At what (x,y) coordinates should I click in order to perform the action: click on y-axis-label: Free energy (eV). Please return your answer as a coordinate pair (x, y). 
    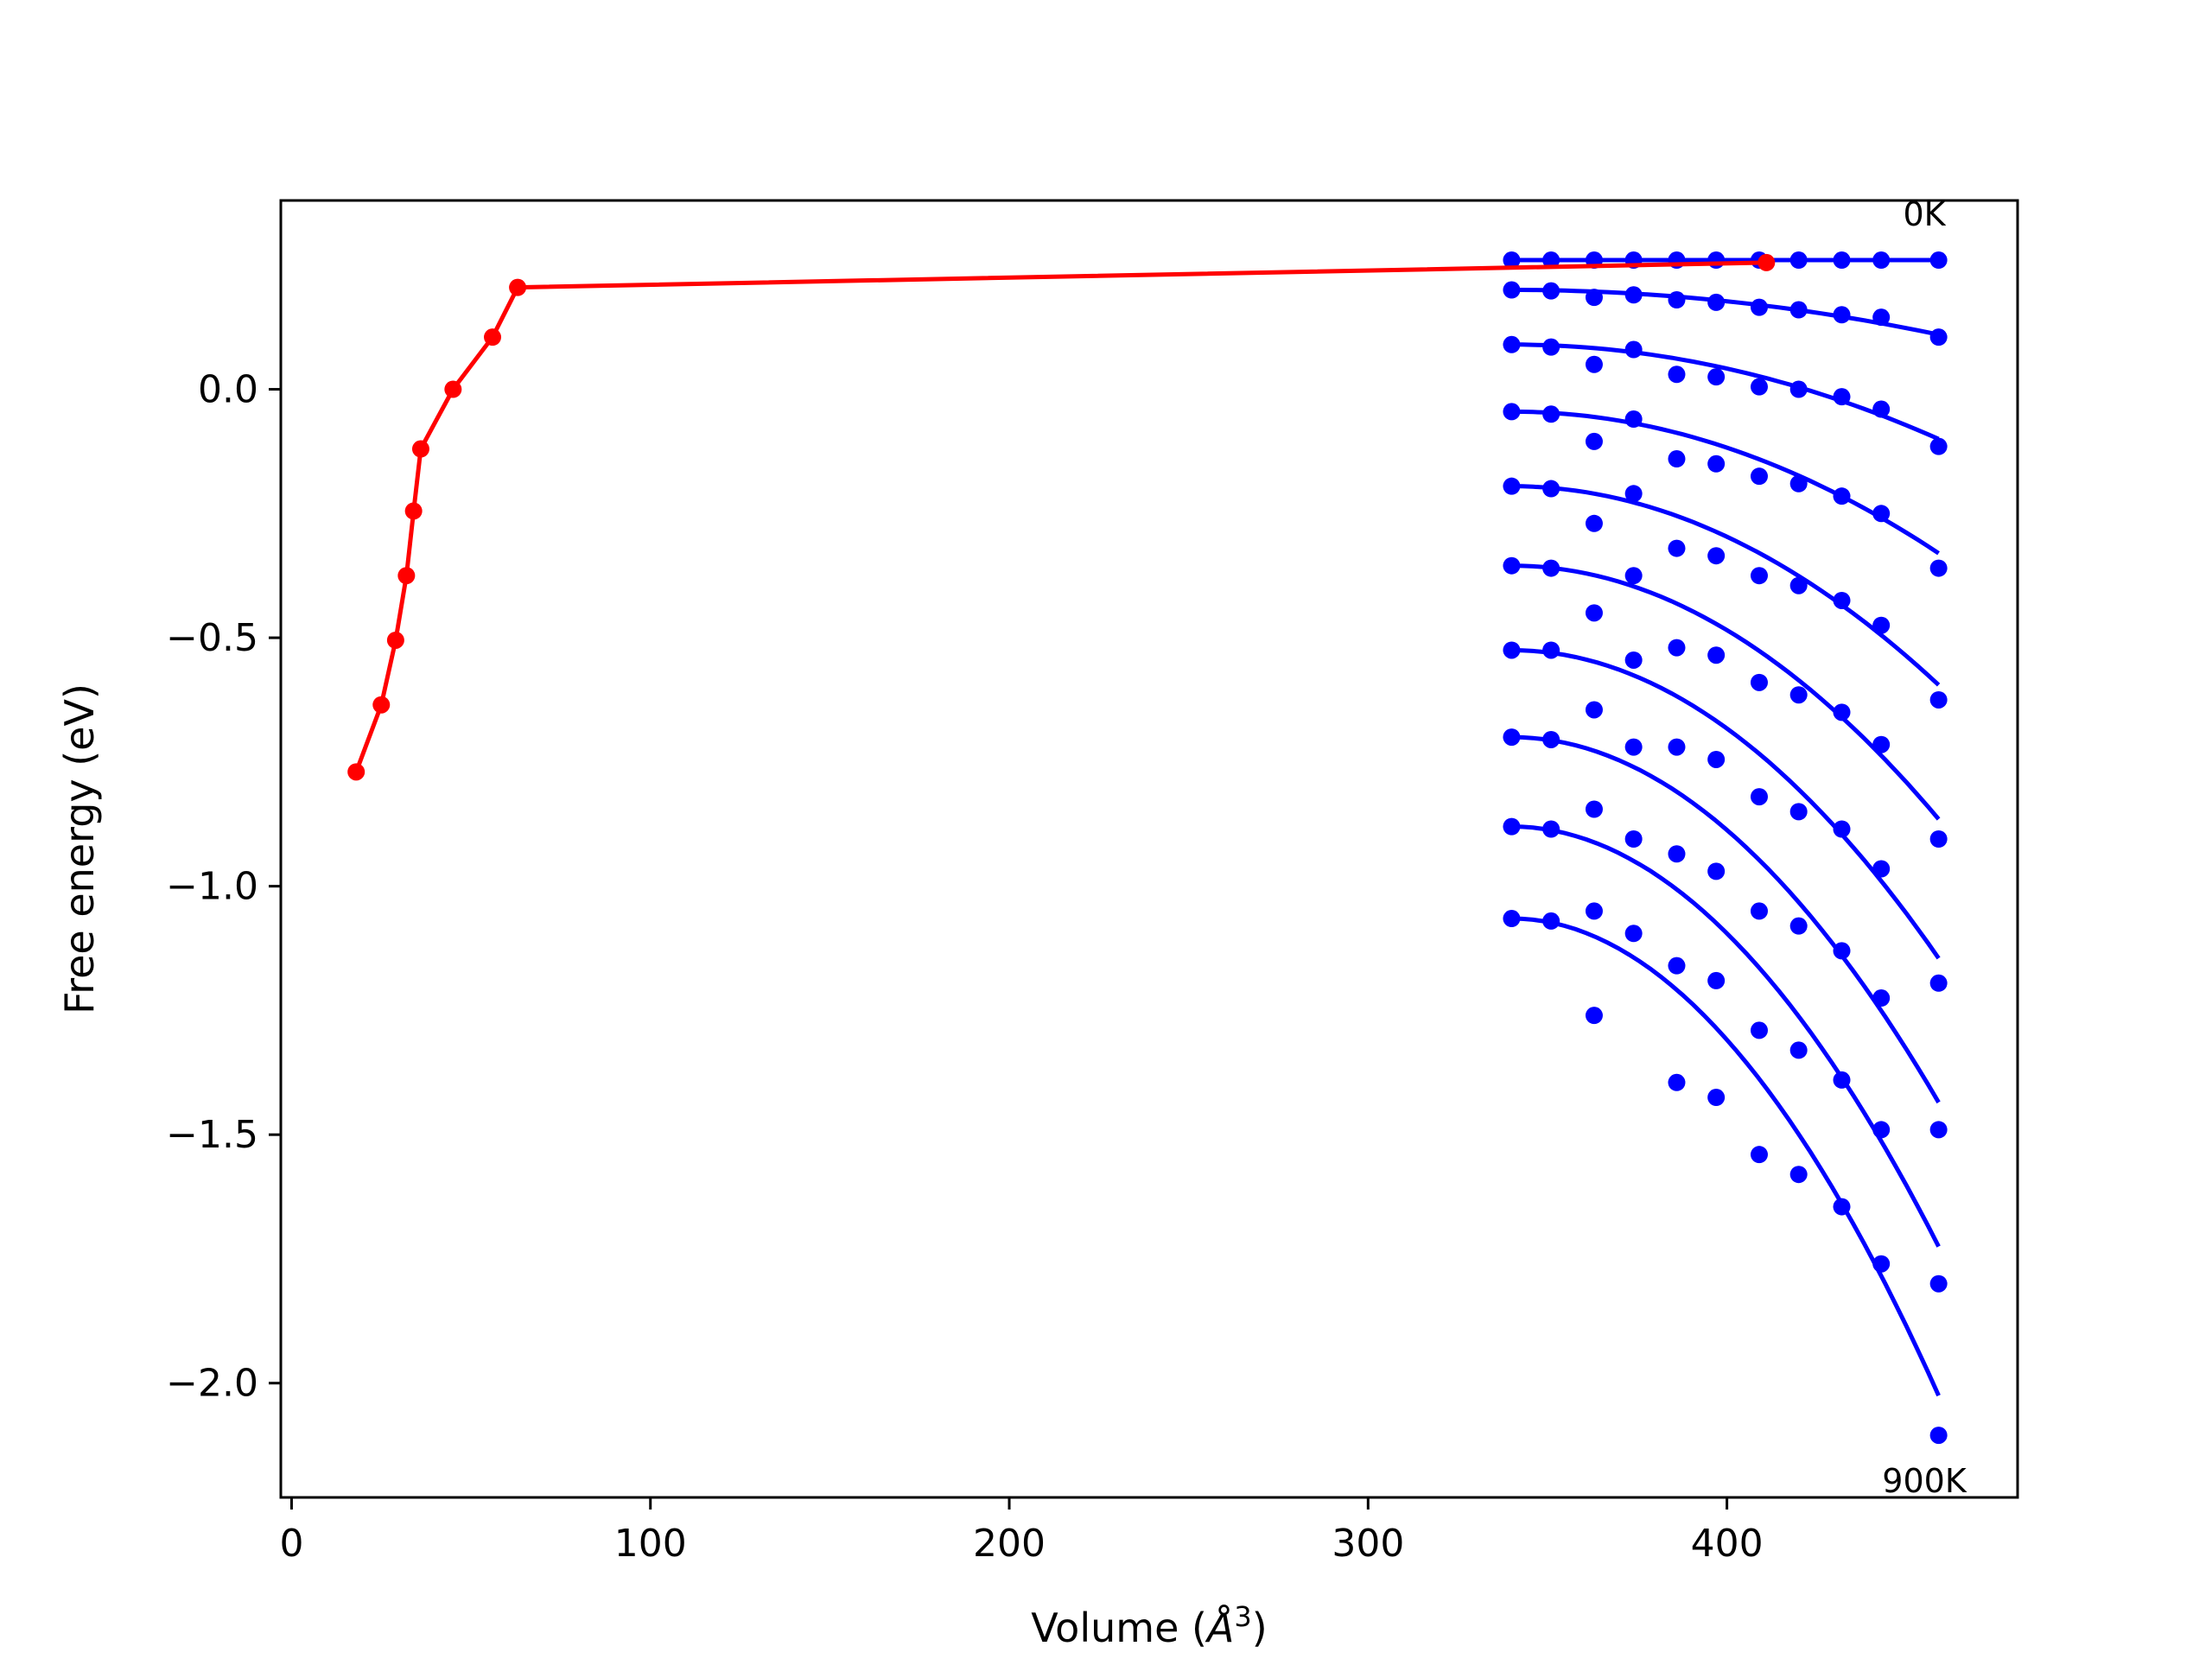
    Looking at the image, I should click on (79, 848).